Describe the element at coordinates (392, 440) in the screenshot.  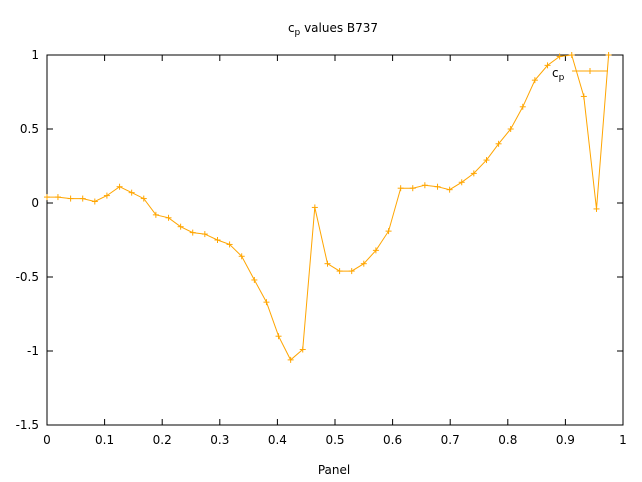
I see `x-tick-label: 0.6` at that location.